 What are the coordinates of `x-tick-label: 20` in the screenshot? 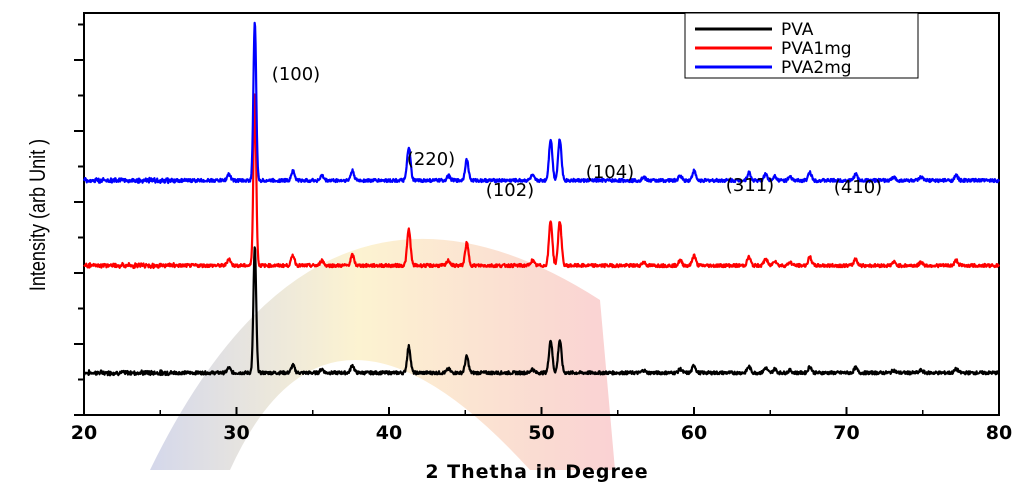 It's located at (84, 433).